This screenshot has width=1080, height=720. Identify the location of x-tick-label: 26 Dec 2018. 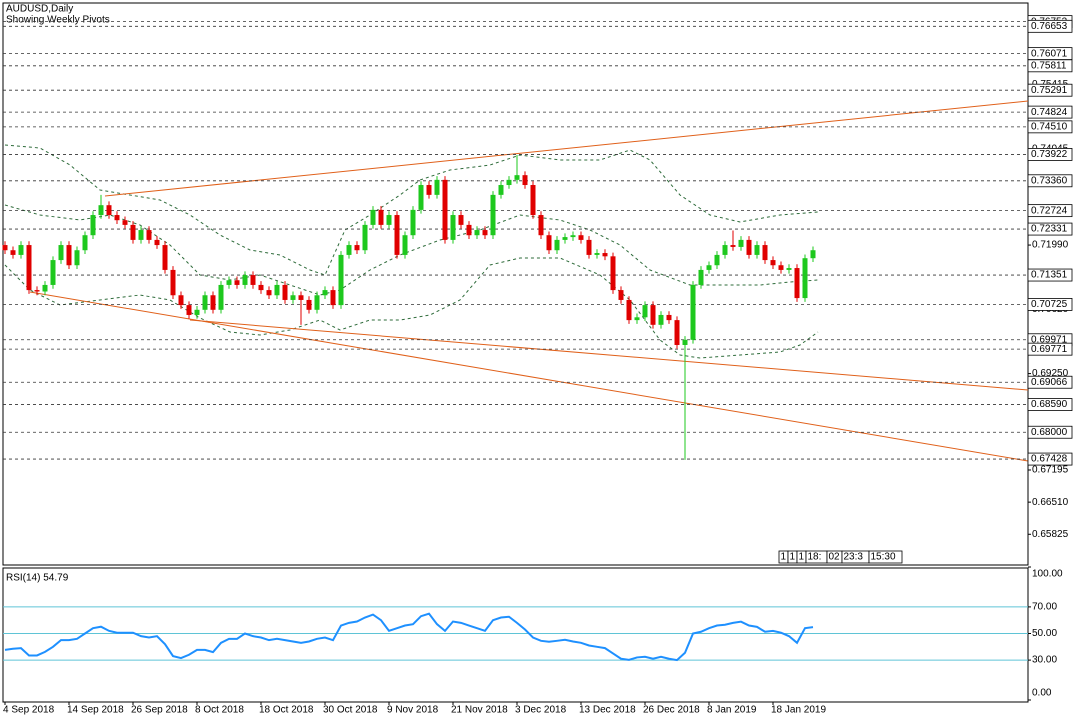
(671, 710).